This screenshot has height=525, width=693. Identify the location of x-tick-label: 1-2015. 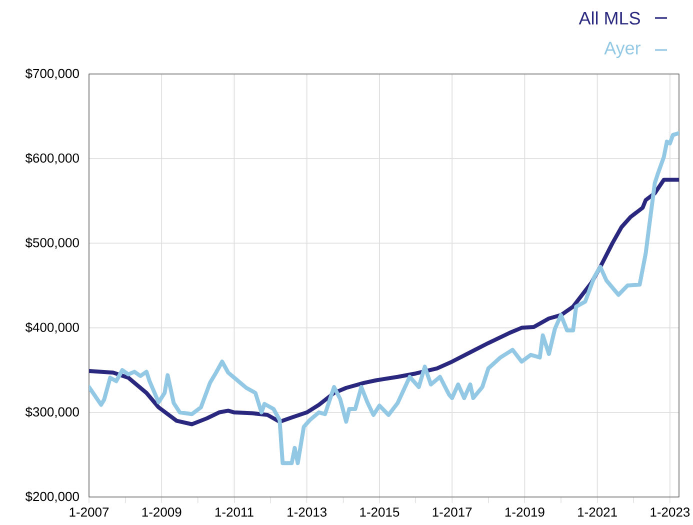
(380, 512).